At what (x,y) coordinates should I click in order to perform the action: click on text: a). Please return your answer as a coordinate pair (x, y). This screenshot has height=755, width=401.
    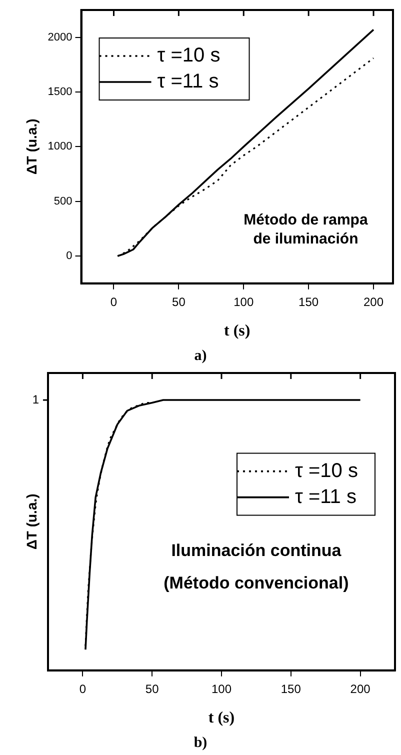
    Looking at the image, I should click on (200, 356).